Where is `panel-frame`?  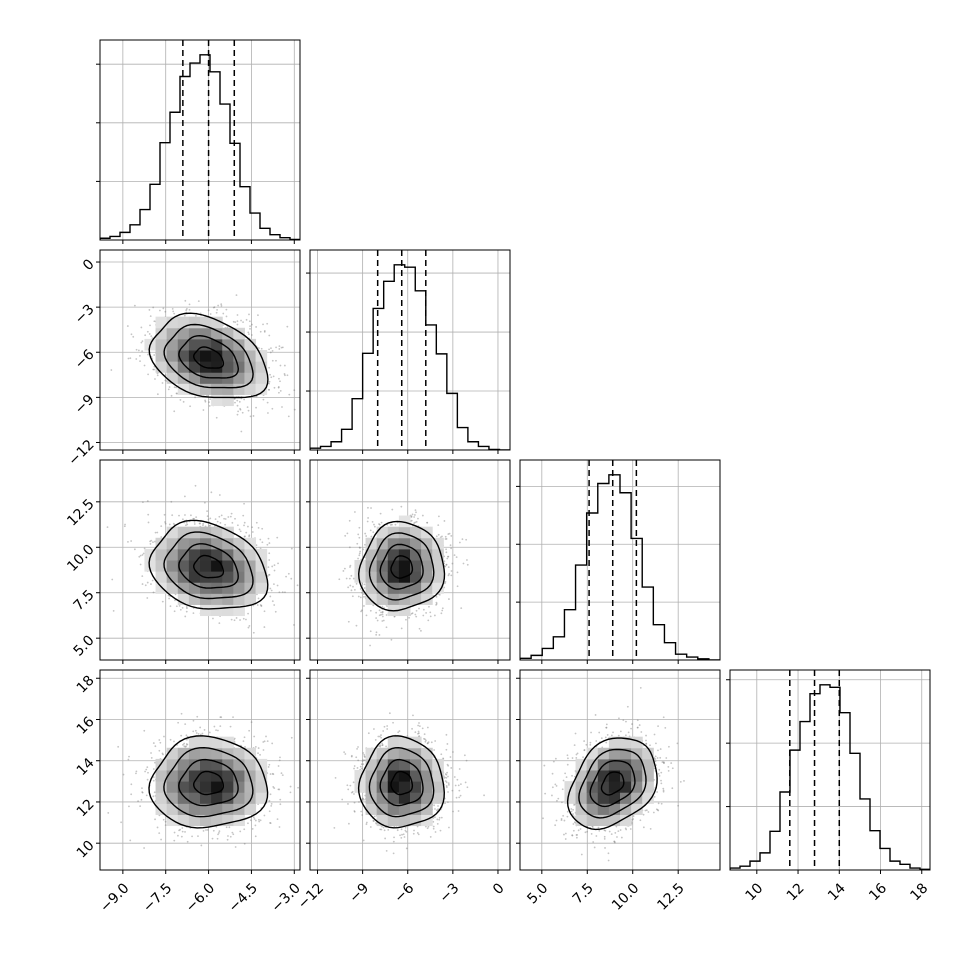
panel-frame is located at coordinates (200, 140).